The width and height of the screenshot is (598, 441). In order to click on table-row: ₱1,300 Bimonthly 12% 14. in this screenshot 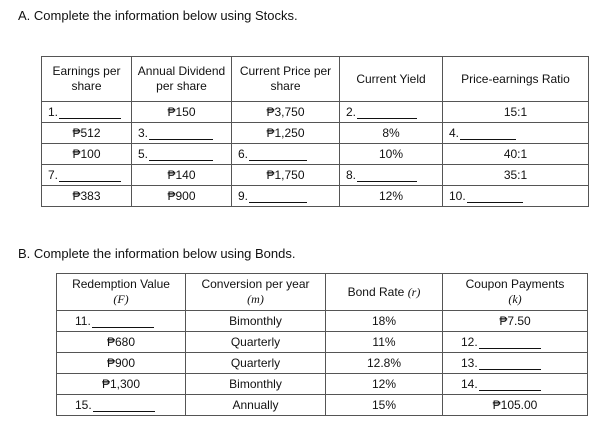, I will do `click(322, 384)`.